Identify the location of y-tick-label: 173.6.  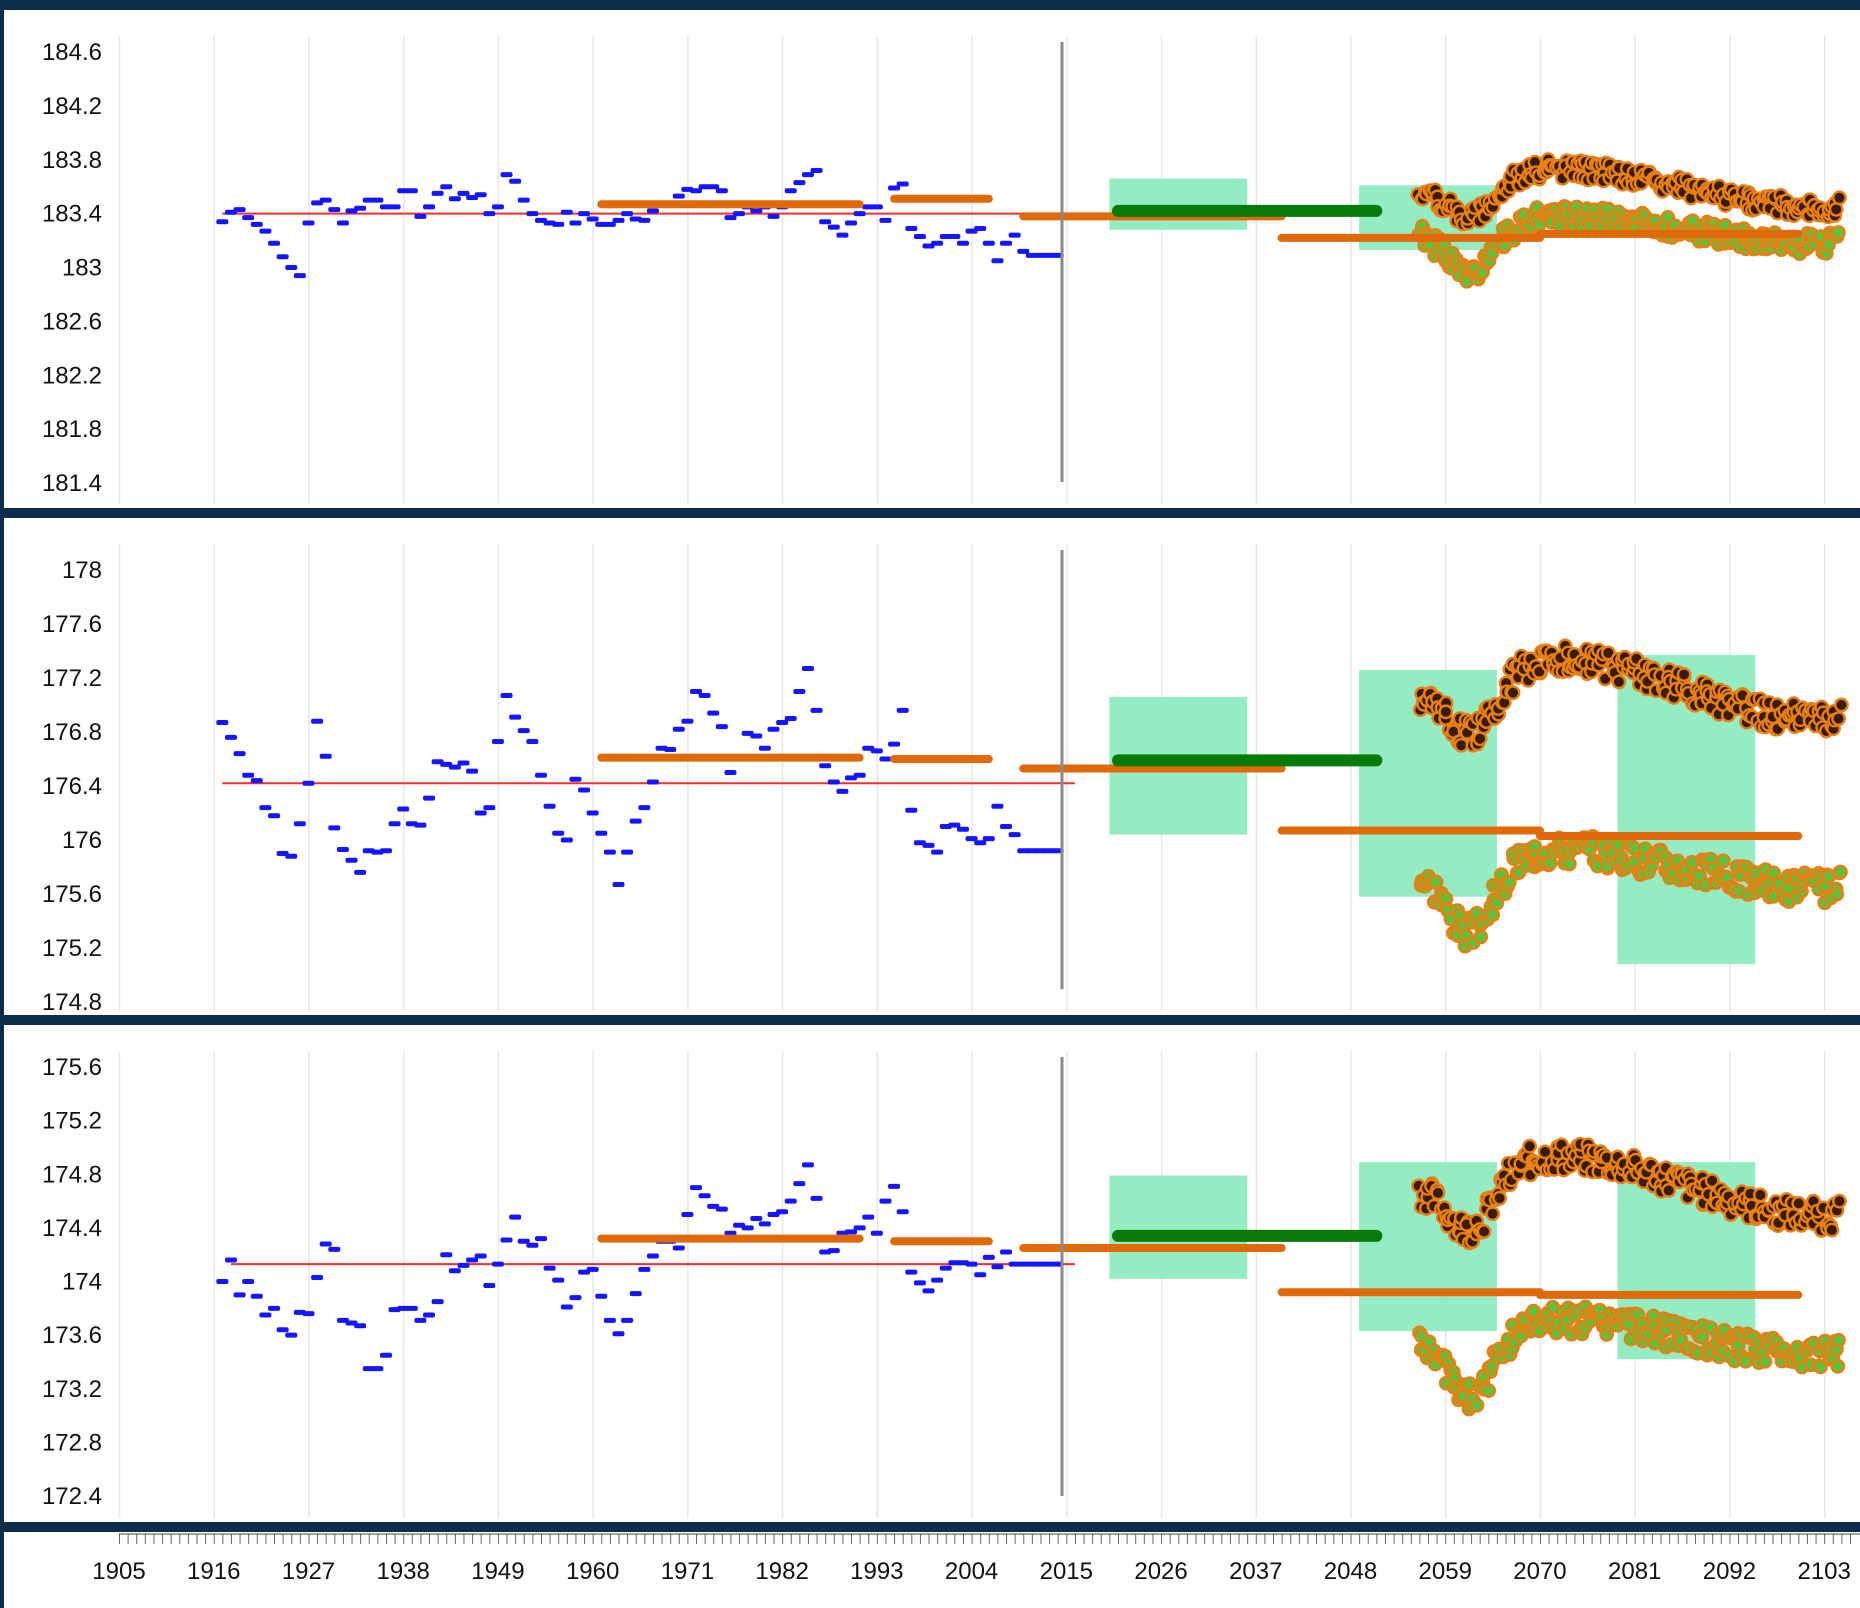
(72, 1335).